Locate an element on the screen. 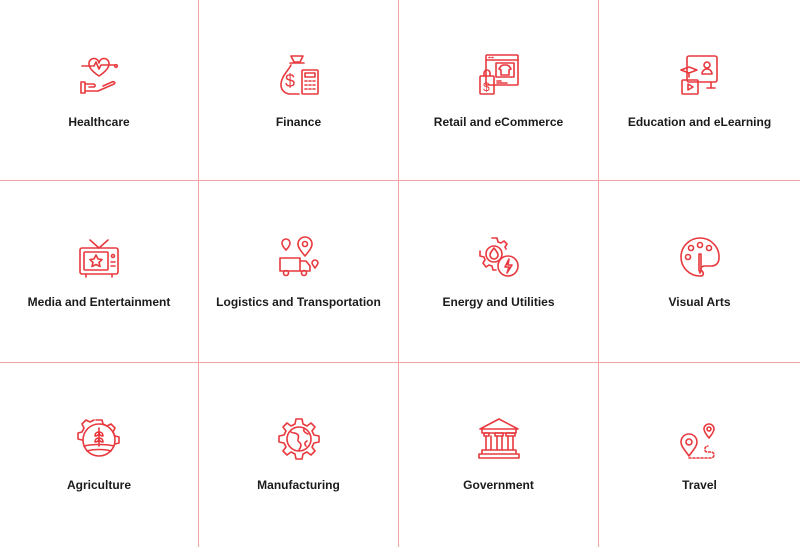 The height and width of the screenshot is (547, 800). route-pins-icon is located at coordinates (700, 439).